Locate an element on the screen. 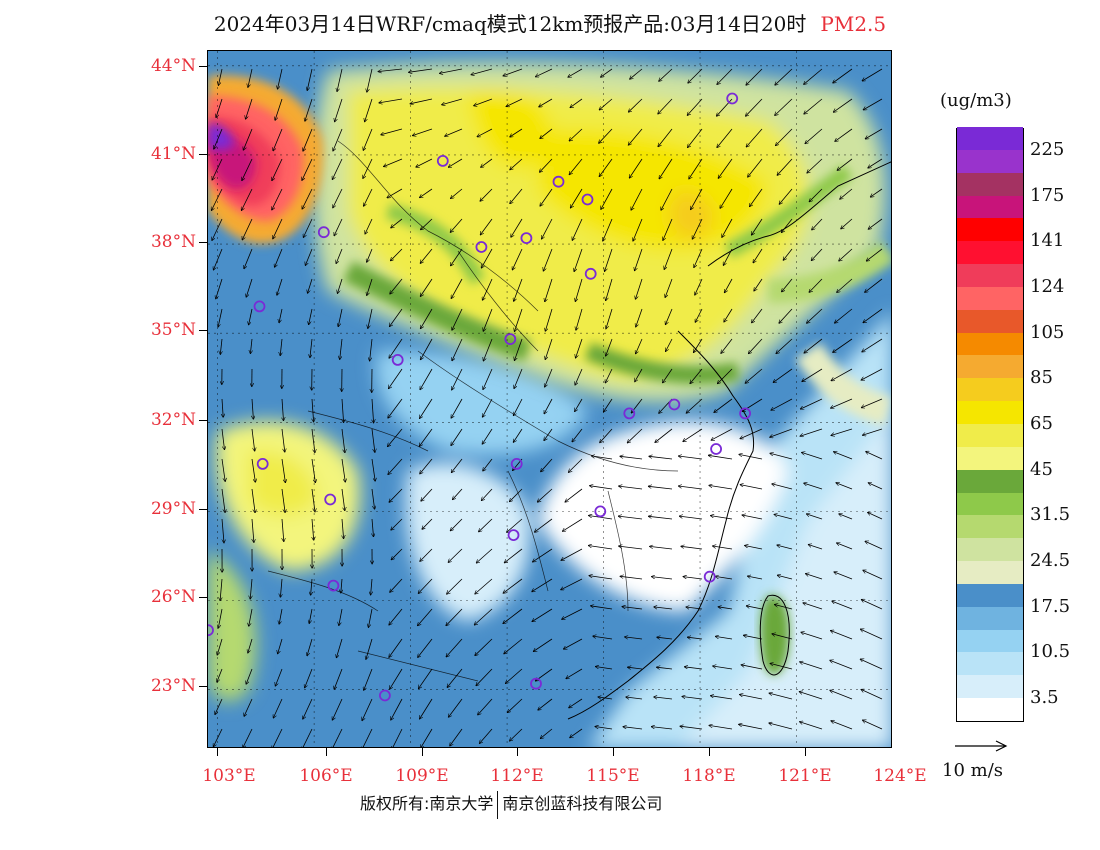 This screenshot has width=1100, height=850. copyright-owner: 版权所有:南京大学 is located at coordinates (427, 803).